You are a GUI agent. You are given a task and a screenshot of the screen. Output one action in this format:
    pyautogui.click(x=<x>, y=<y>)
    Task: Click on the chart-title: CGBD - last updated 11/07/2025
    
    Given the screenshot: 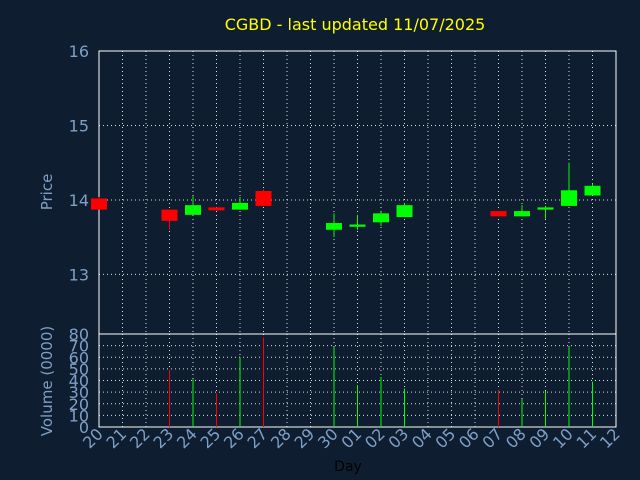 What is the action you would take?
    pyautogui.click(x=355, y=24)
    